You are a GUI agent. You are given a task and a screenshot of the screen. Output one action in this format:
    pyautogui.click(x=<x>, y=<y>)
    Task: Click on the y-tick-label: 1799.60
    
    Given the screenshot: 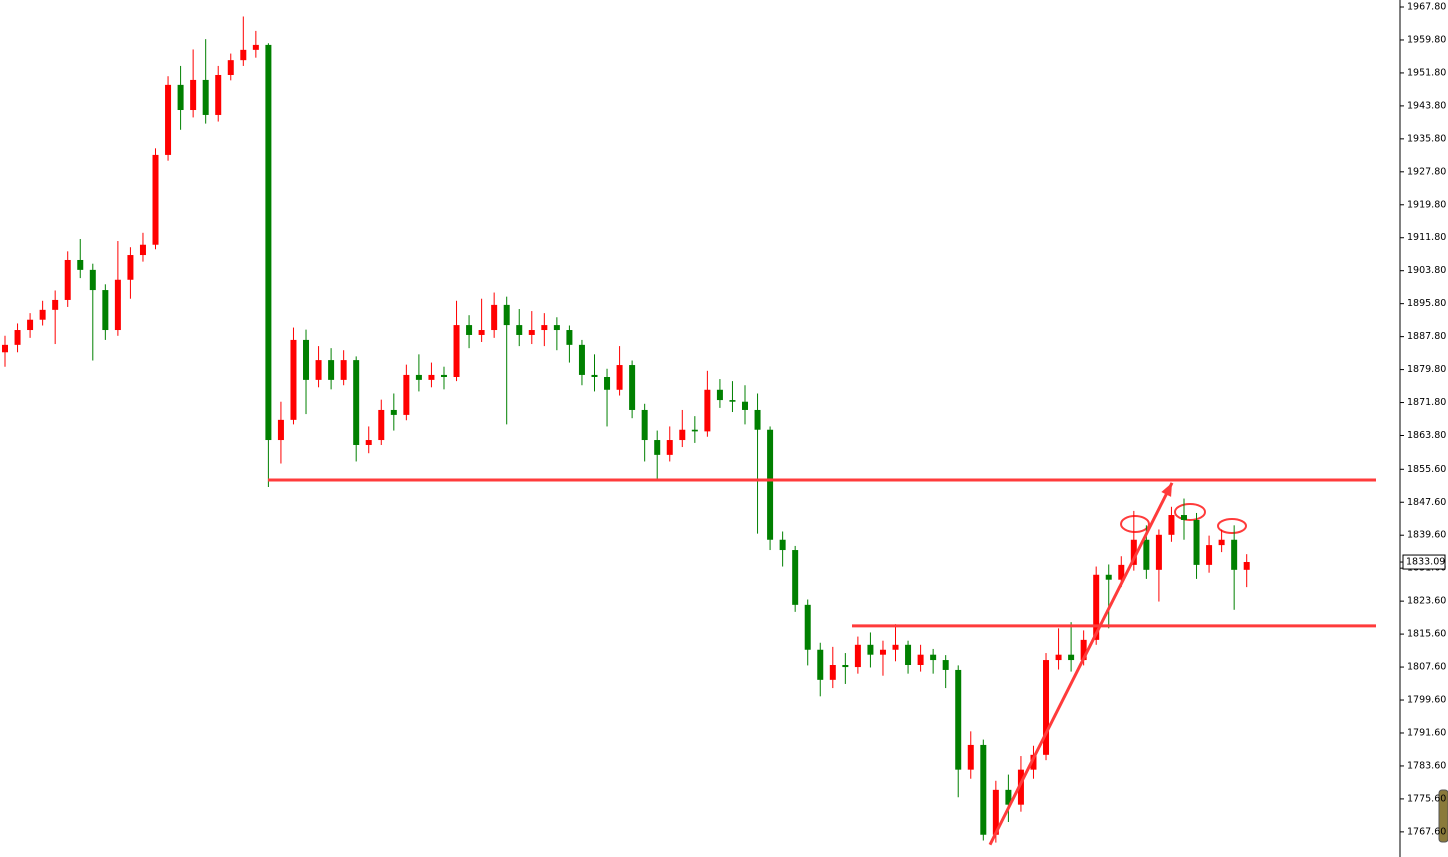 What is the action you would take?
    pyautogui.click(x=1426, y=700)
    